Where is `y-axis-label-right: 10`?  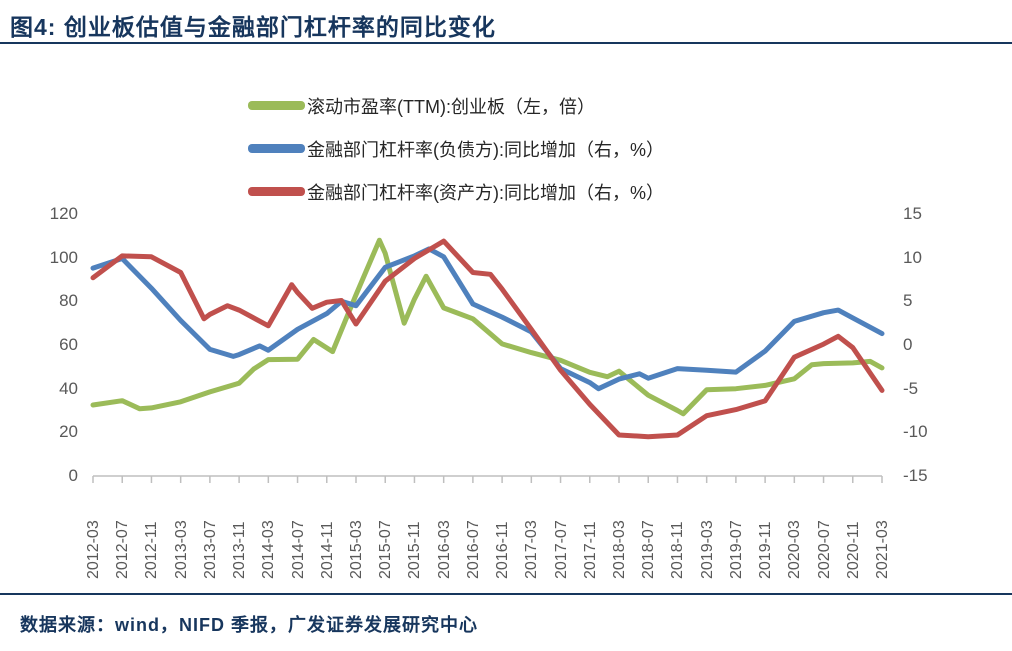
y-axis-label-right: 10 is located at coordinates (912, 257).